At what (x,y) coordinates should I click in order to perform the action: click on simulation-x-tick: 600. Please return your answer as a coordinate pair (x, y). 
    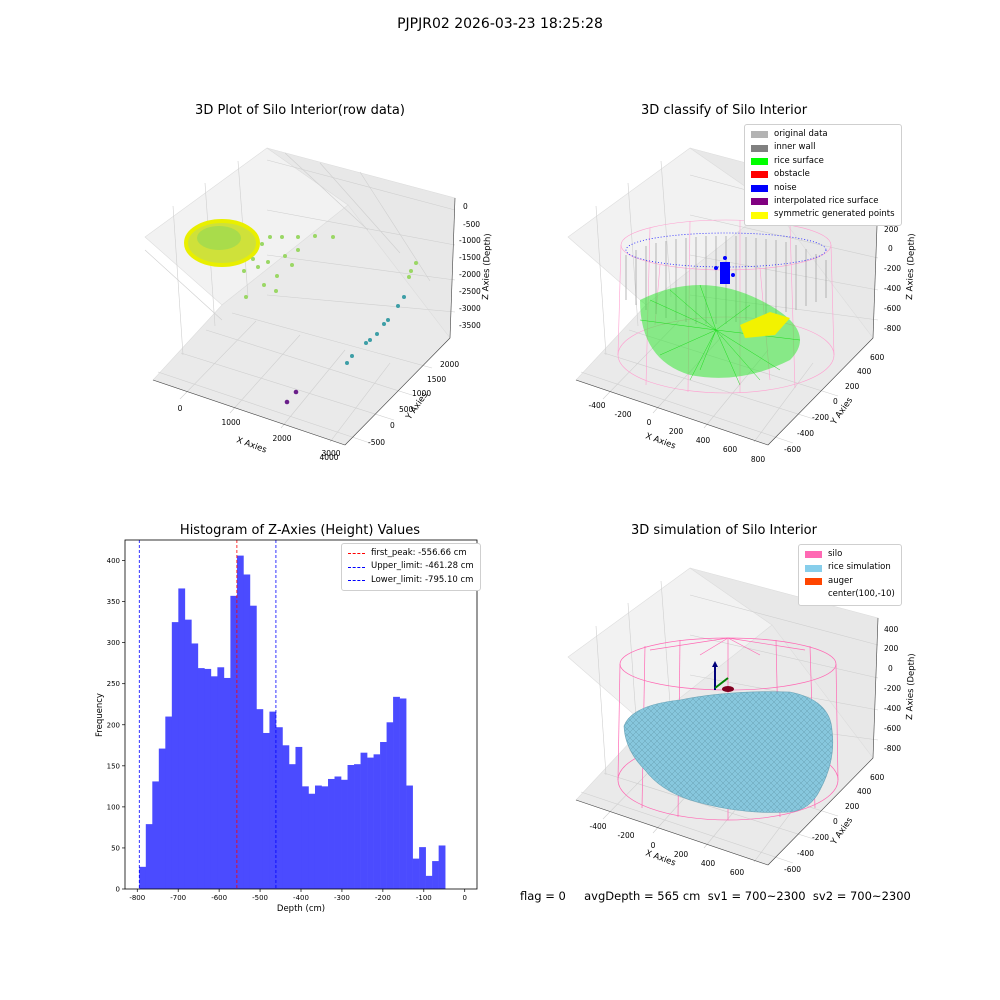
    Looking at the image, I should click on (737, 872).